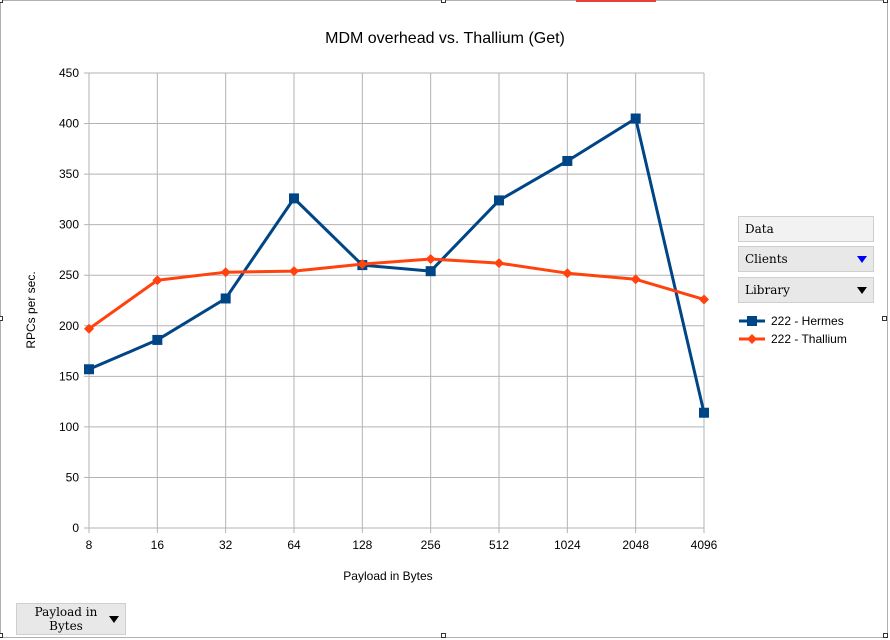 The image size is (890, 640). What do you see at coordinates (885, 635) in the screenshot?
I see `resize-handle-bottom-right` at bounding box center [885, 635].